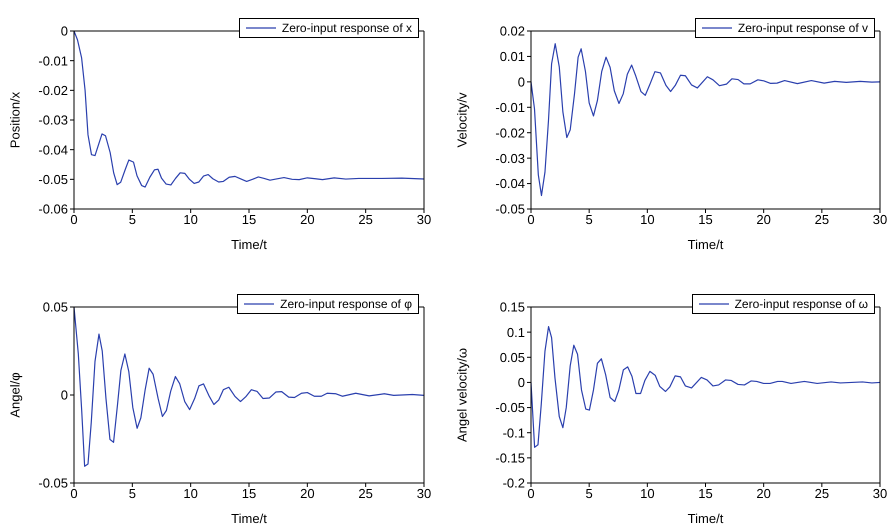  Describe the element at coordinates (347, 28) in the screenshot. I see `legend-label: Zero-input response of x` at that location.